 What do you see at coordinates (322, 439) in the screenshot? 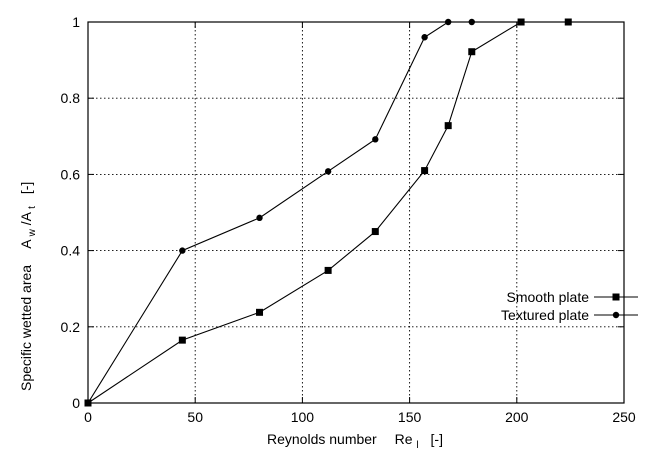
I see `x-axis-title-text: Reynolds number` at bounding box center [322, 439].